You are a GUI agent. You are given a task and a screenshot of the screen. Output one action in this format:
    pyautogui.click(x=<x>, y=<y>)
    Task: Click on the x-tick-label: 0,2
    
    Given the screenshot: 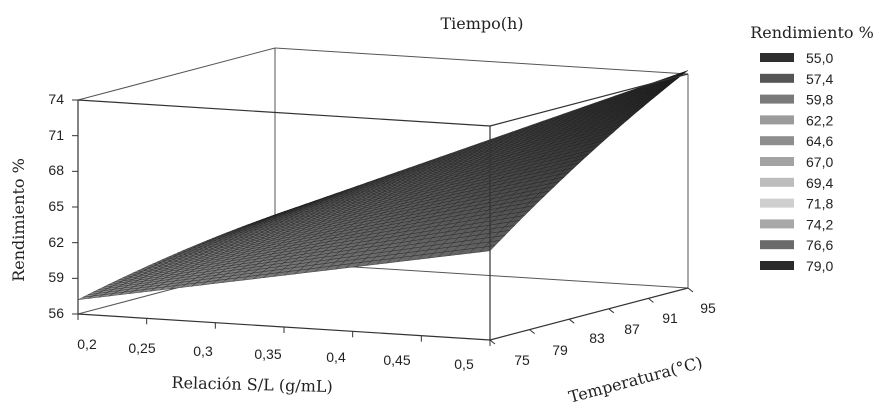 What is the action you would take?
    pyautogui.click(x=87, y=344)
    